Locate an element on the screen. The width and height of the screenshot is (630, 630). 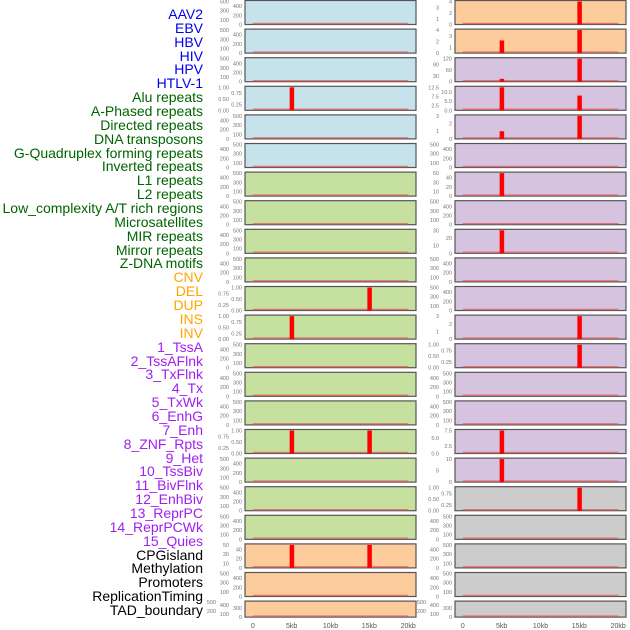
track-label: G-Quadruplex forming repeats is located at coordinates (108, 152).